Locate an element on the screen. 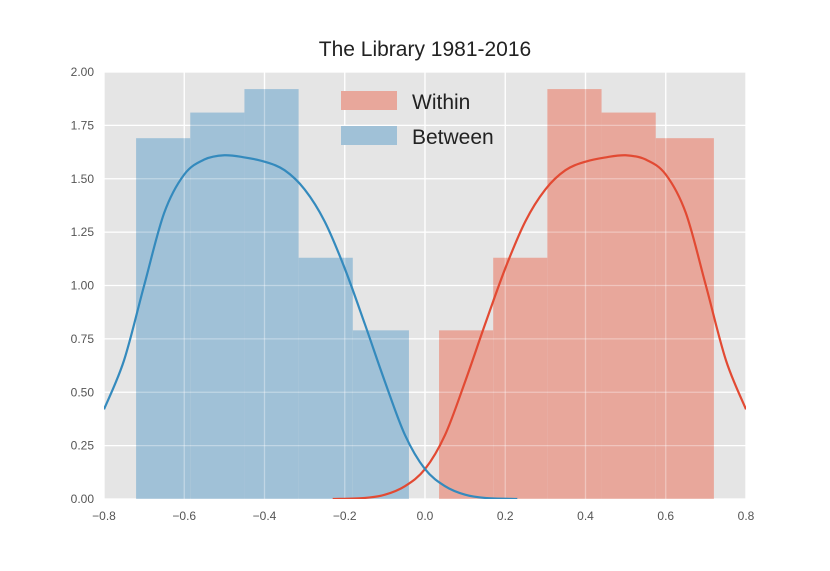 The width and height of the screenshot is (830, 571). legend-label-within: Within is located at coordinates (441, 102).